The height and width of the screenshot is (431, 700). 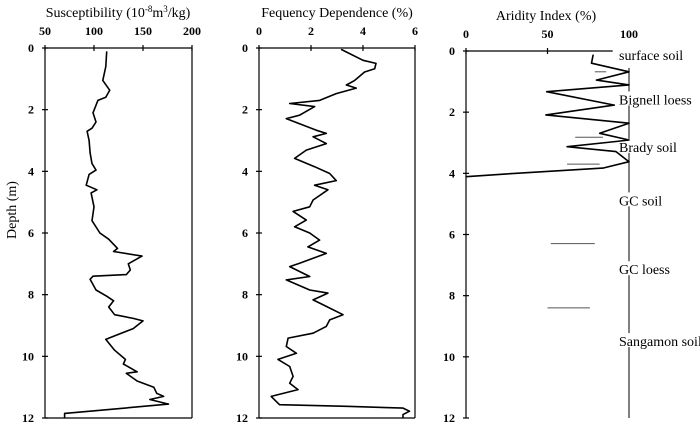 What do you see at coordinates (94, 31) in the screenshot?
I see `x-tick-label: 100` at bounding box center [94, 31].